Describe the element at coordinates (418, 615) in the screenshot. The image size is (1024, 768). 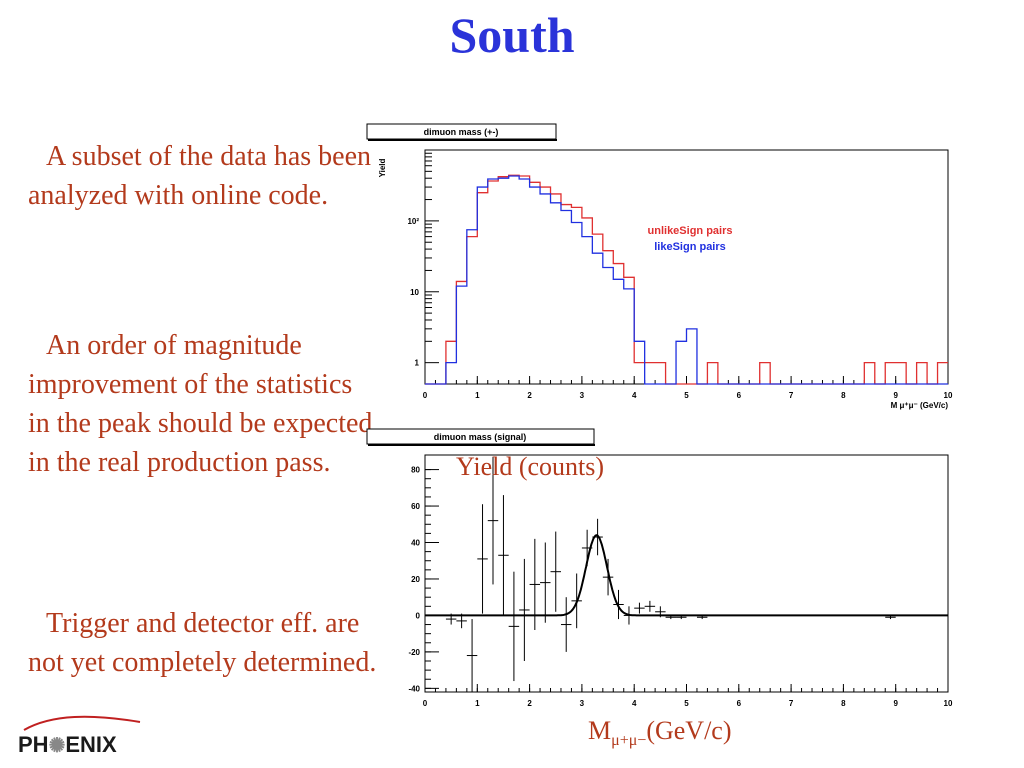
I see `chart2-ytick-label: 0` at that location.